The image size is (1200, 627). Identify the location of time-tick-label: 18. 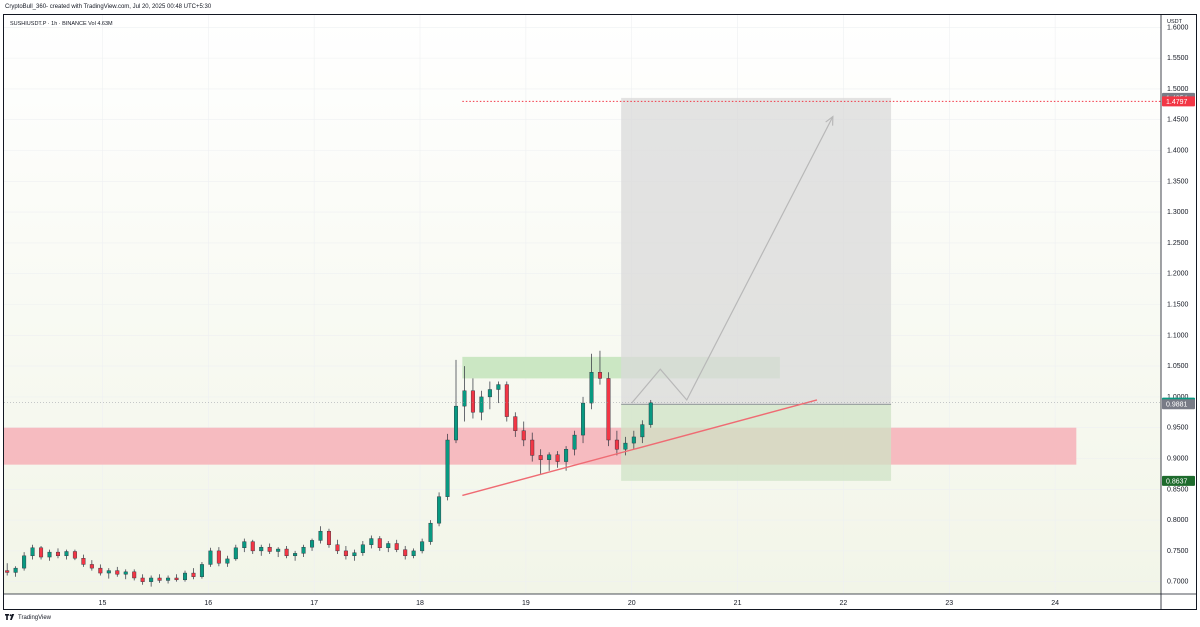
(420, 603).